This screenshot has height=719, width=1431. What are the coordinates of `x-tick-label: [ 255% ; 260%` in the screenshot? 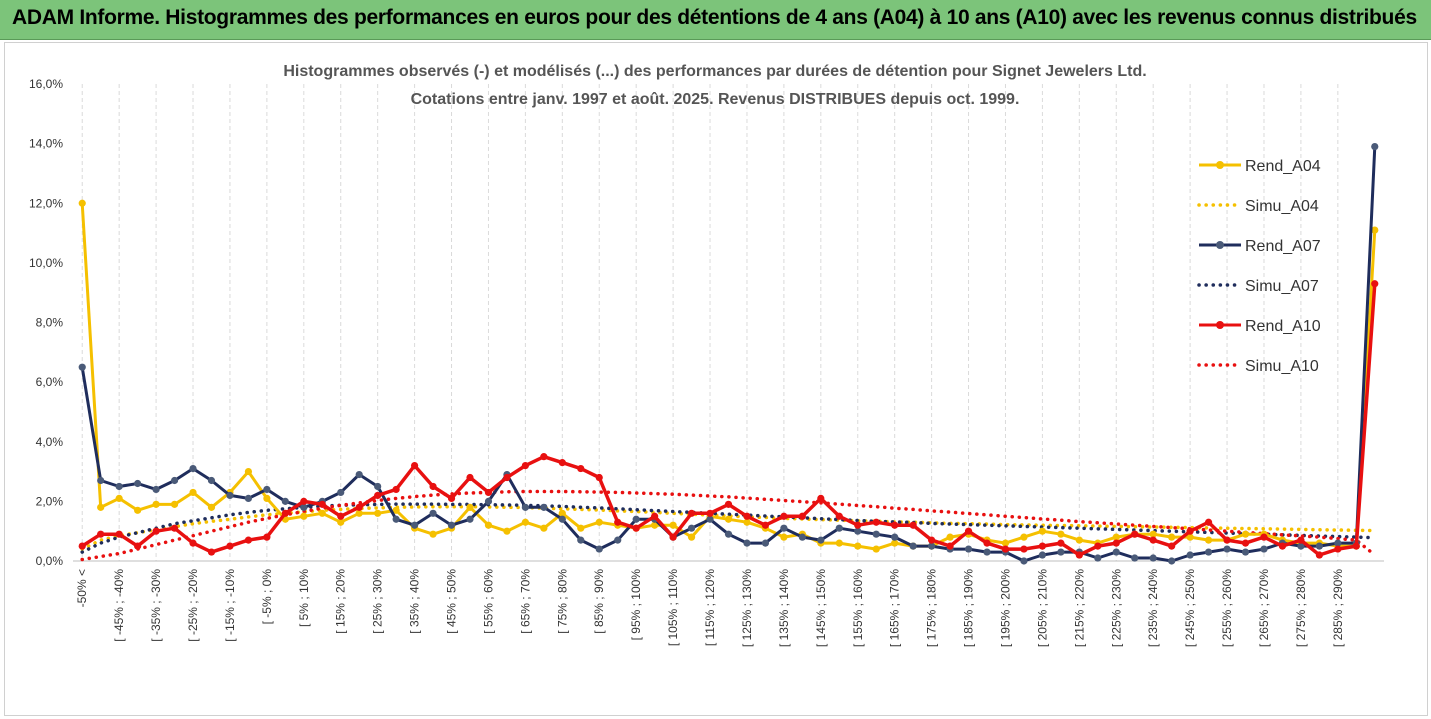 It's located at (1227, 608).